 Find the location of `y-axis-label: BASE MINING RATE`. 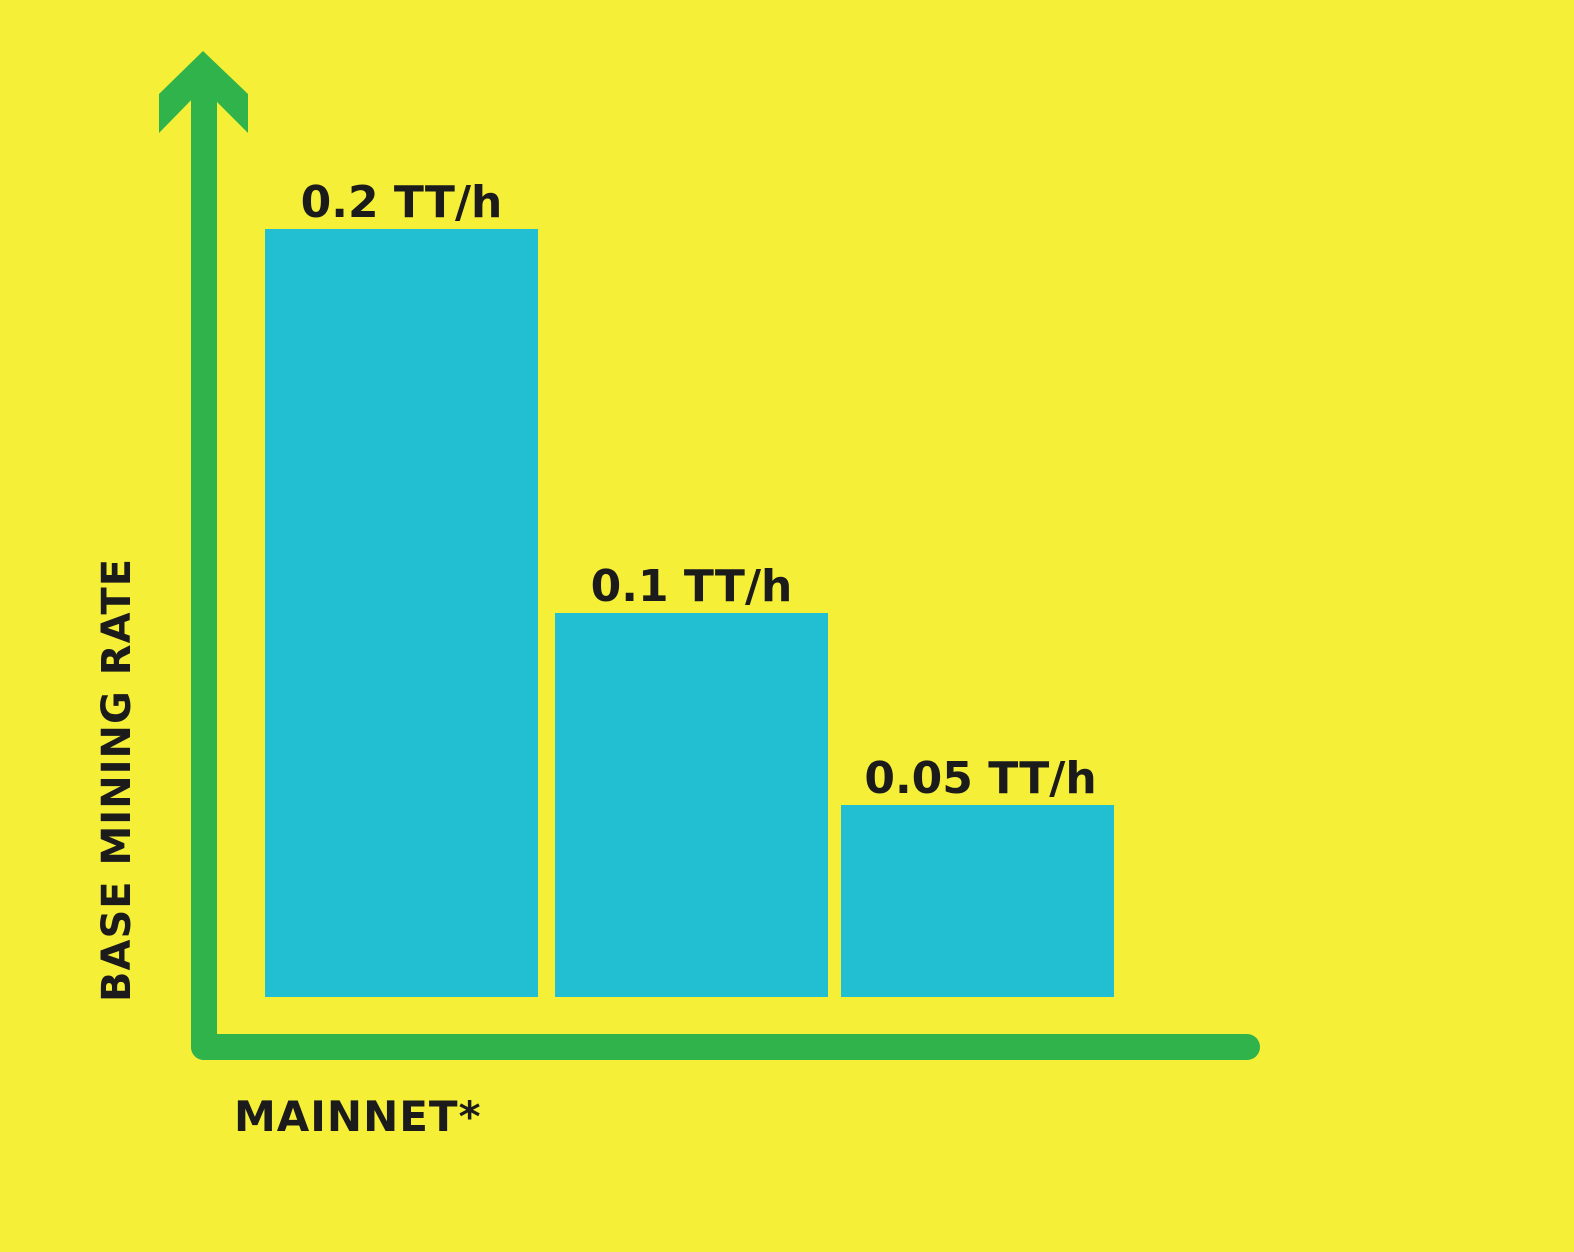

y-axis-label: BASE MINING RATE is located at coordinates (117, 780).